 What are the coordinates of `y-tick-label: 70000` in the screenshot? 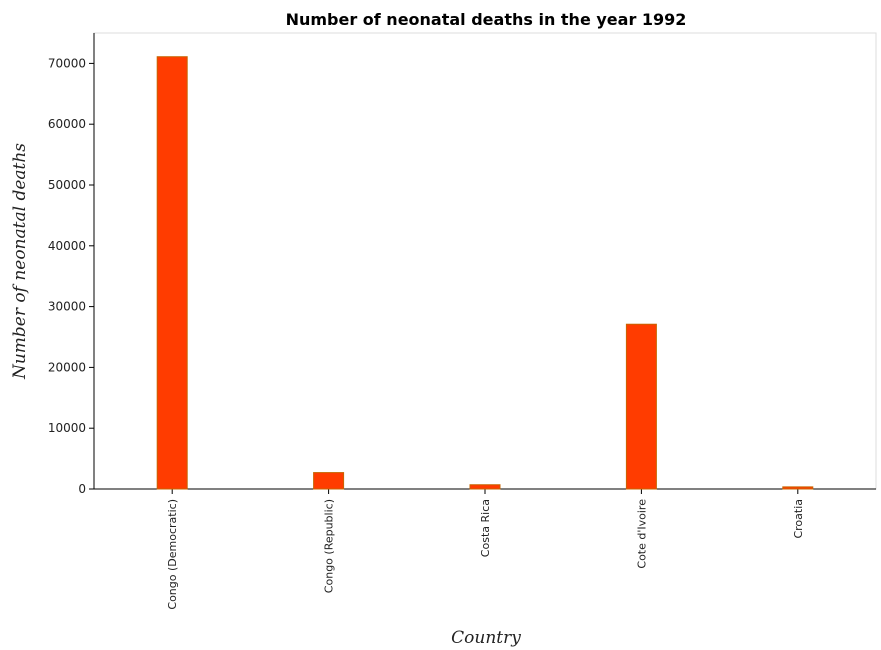 It's located at (67, 63).